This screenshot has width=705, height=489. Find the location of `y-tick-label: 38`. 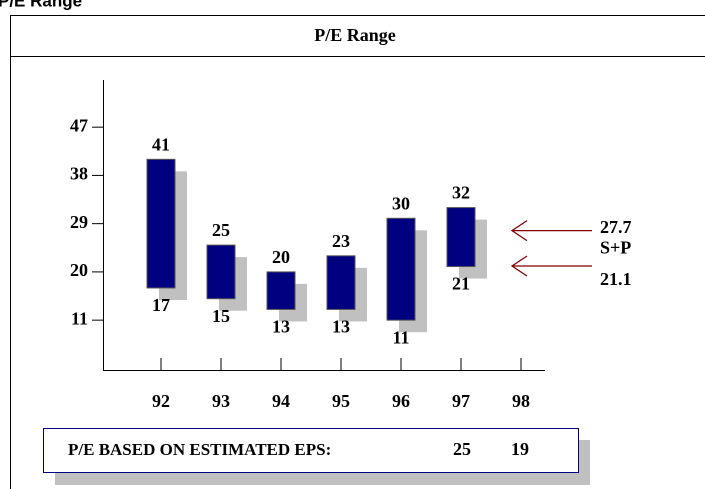

y-tick-label: 38 is located at coordinates (79, 174).